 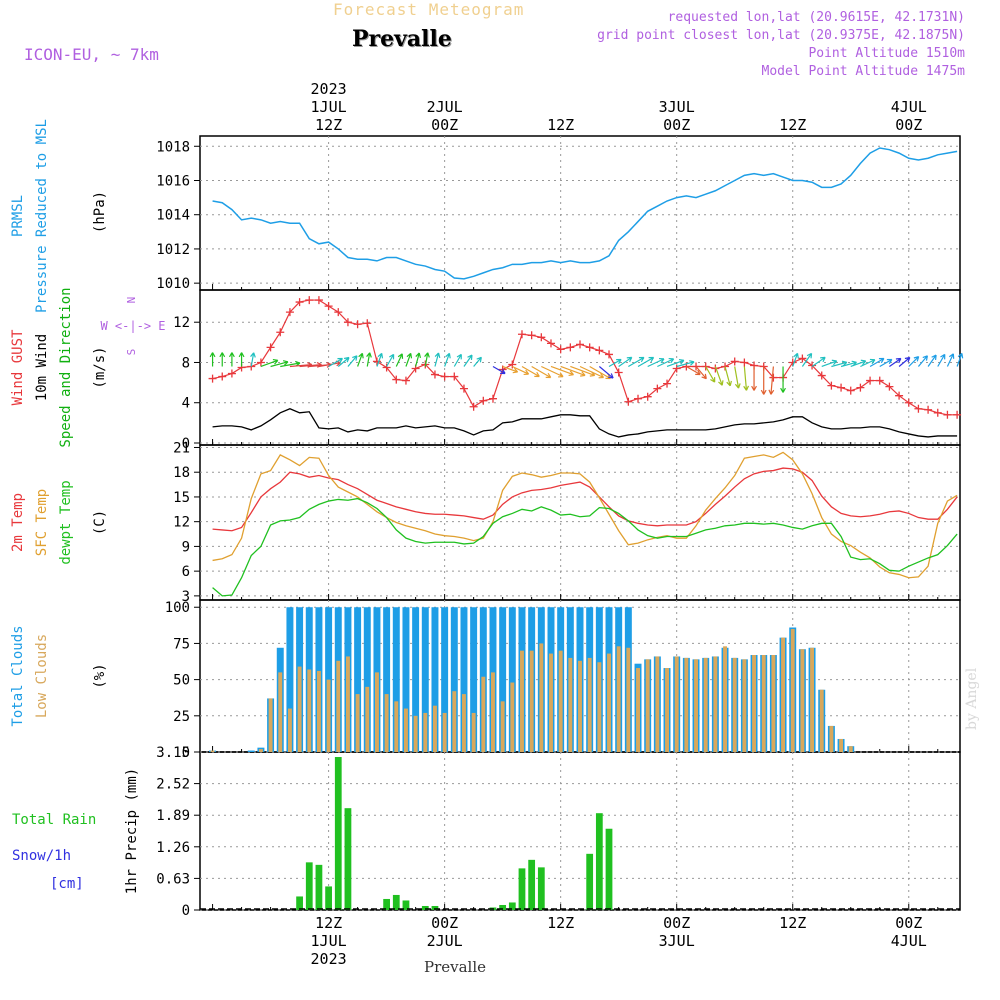 What do you see at coordinates (173, 816) in the screenshot?
I see `ytick-label: 1.89` at bounding box center [173, 816].